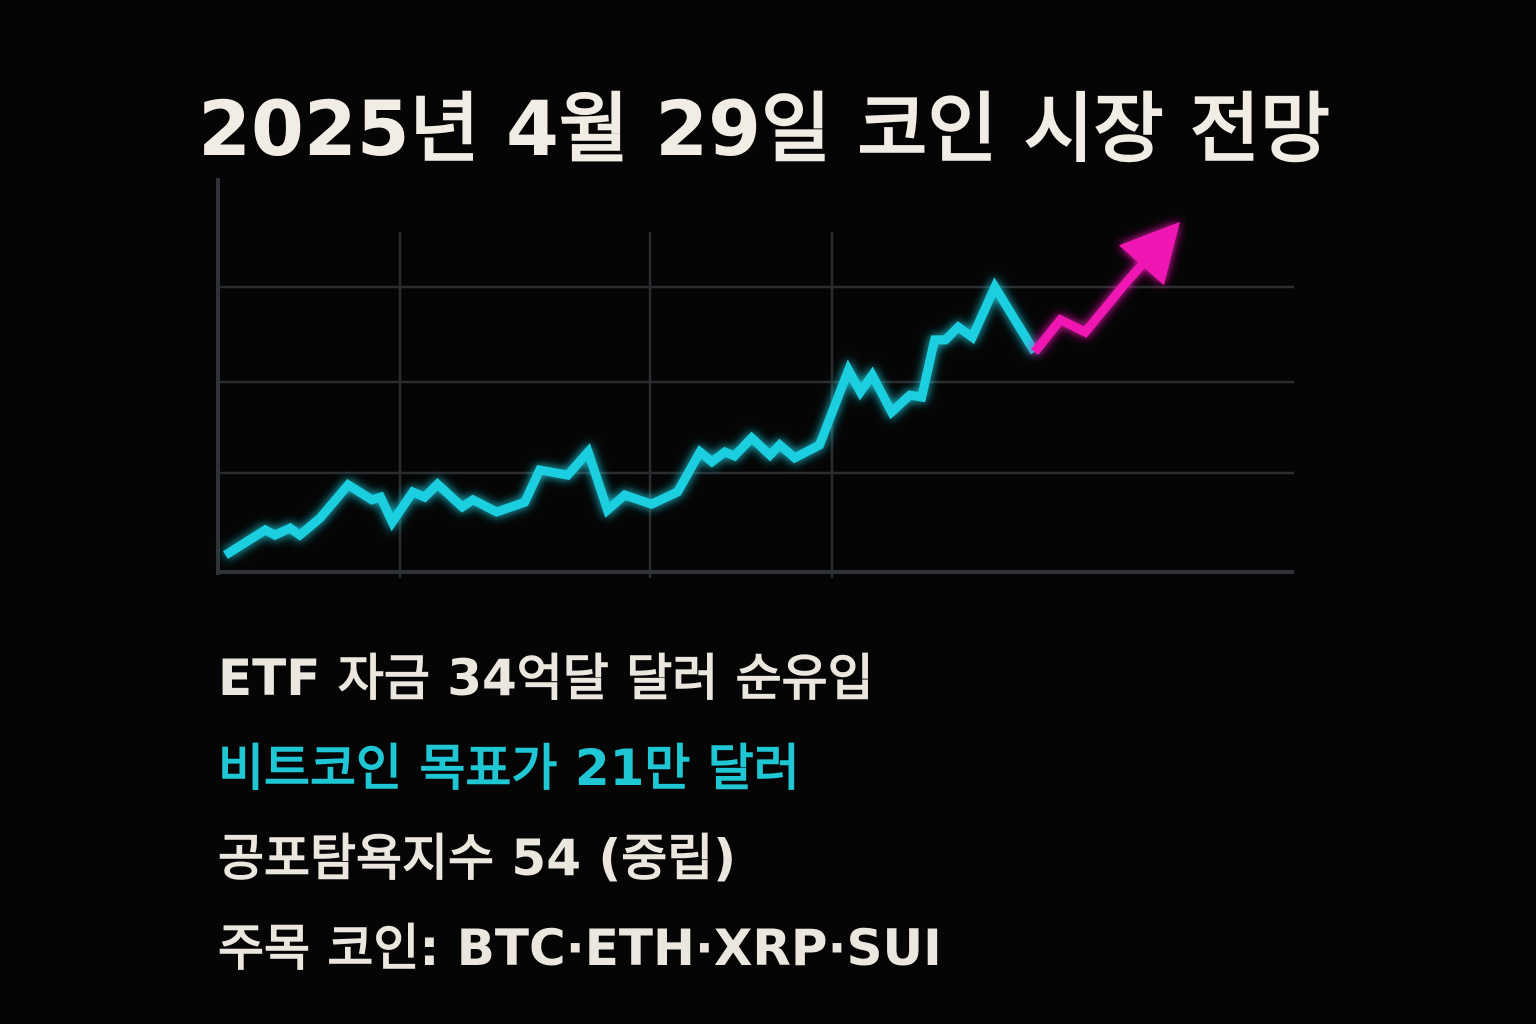 Image resolution: width=1536 pixels, height=1024 pixels. What do you see at coordinates (580, 948) in the screenshot?
I see `note: 주목 코인: BTC·ETH·XRP·SUI` at bounding box center [580, 948].